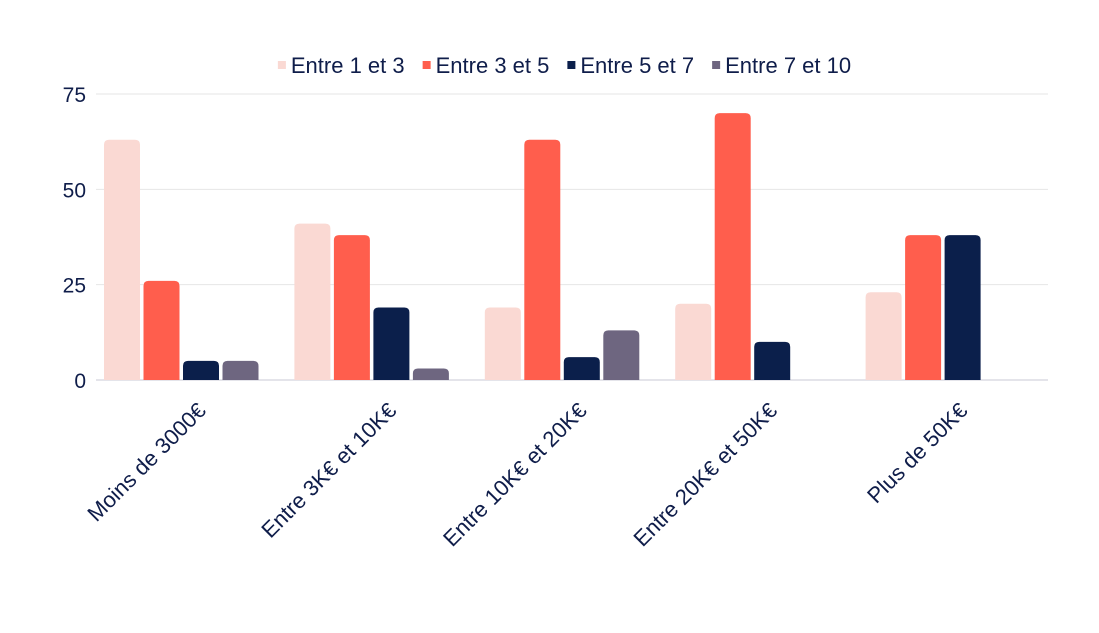 Image resolution: width=1099 pixels, height=633 pixels. What do you see at coordinates (328, 470) in the screenshot?
I see `x-tick-label: Entre 3K€ et 10K€` at bounding box center [328, 470].